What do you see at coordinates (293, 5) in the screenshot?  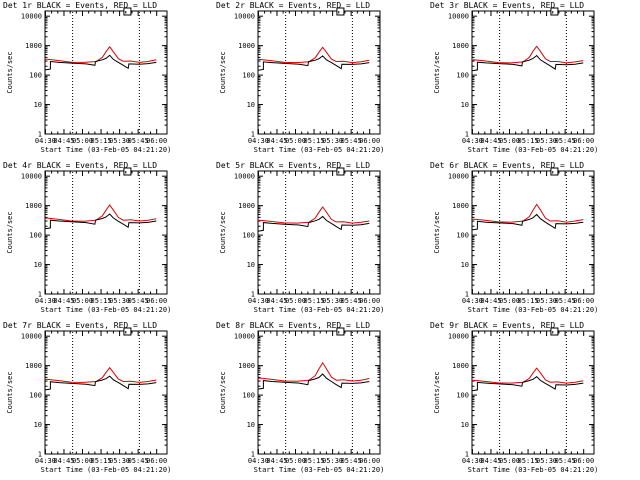 I see `panel-title: Det 2r BLACK = Events, RED = LLD` at bounding box center [293, 5].